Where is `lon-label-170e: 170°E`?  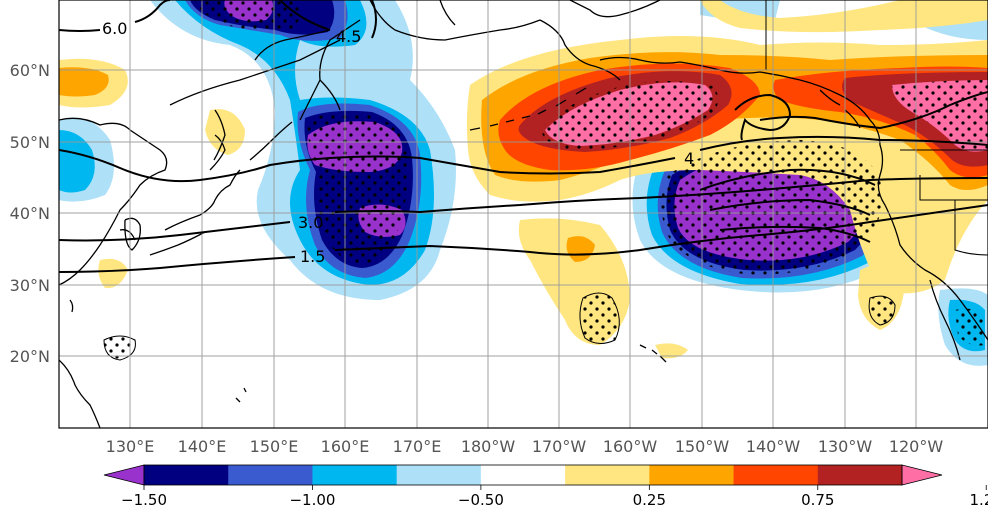 lon-label-170e: 170°E is located at coordinates (417, 446).